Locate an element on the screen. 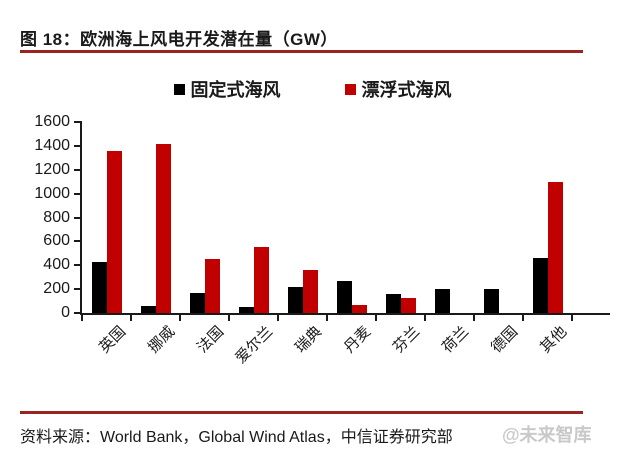 Image resolution: width=625 pixels, height=457 pixels. y-axis-tick-label: 400 is located at coordinates (56, 265).